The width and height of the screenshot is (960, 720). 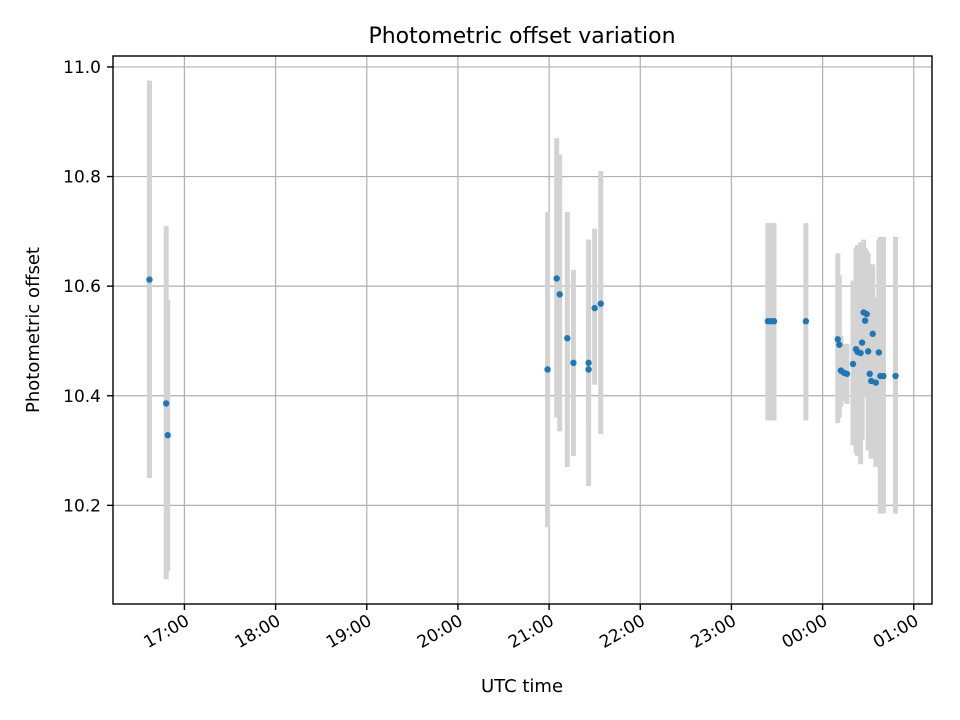 I want to click on y-tick-label: 10.2, so click(x=82, y=506).